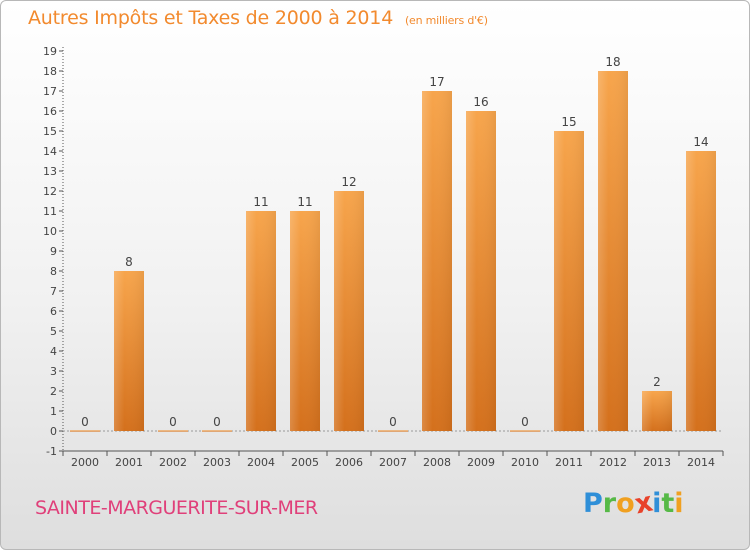 This screenshot has width=750, height=550. Describe the element at coordinates (446, 20) in the screenshot. I see `chart-unit: (en milliers d'€)` at that location.